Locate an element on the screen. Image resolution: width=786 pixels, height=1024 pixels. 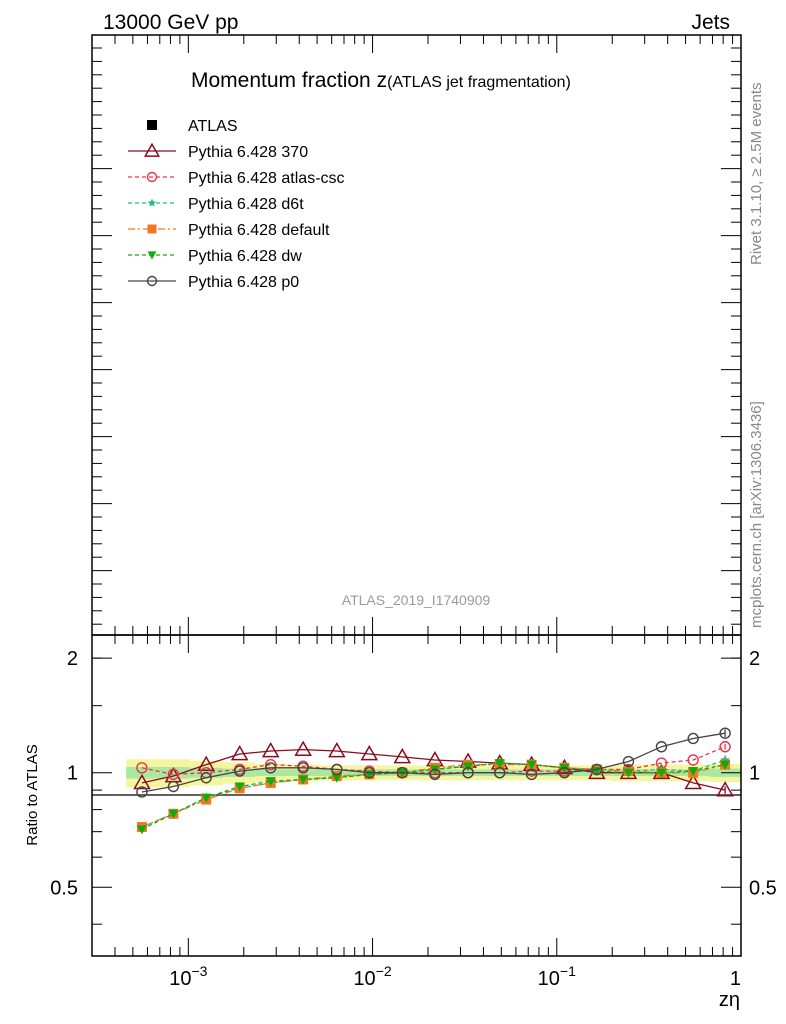
main-subtitle: (ATLAS jet fragmentation) is located at coordinates (479, 82).